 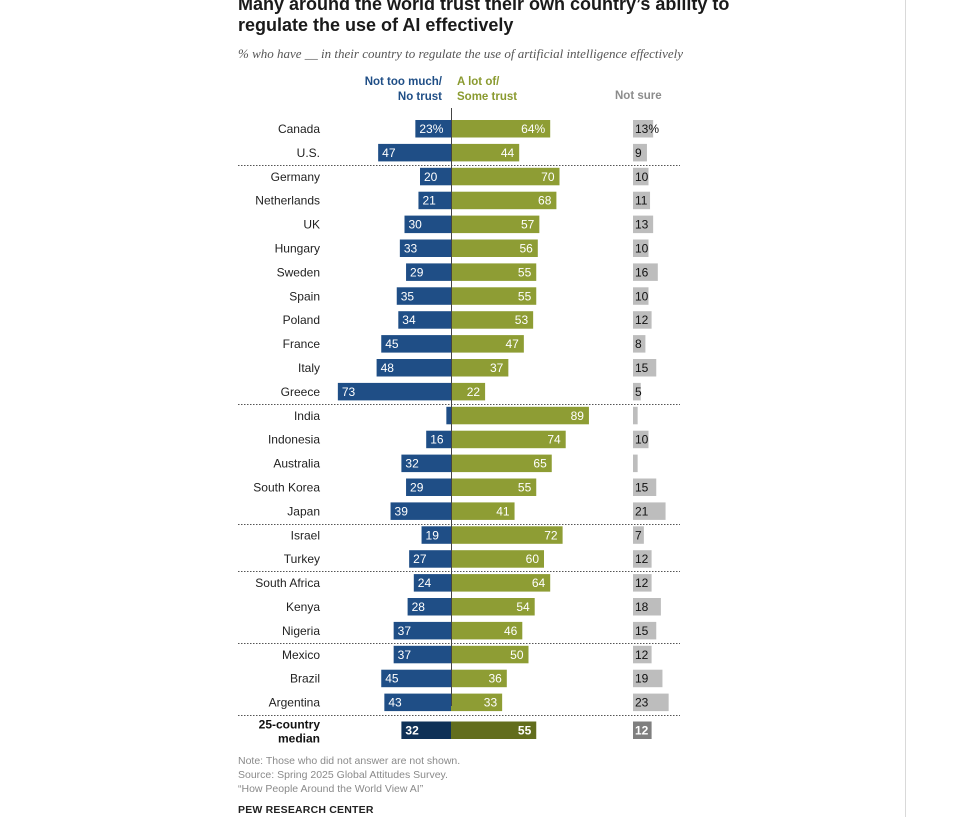 What do you see at coordinates (306, 810) in the screenshot?
I see `pew-research-logo-text: PEW RESEARCH CENTER` at bounding box center [306, 810].